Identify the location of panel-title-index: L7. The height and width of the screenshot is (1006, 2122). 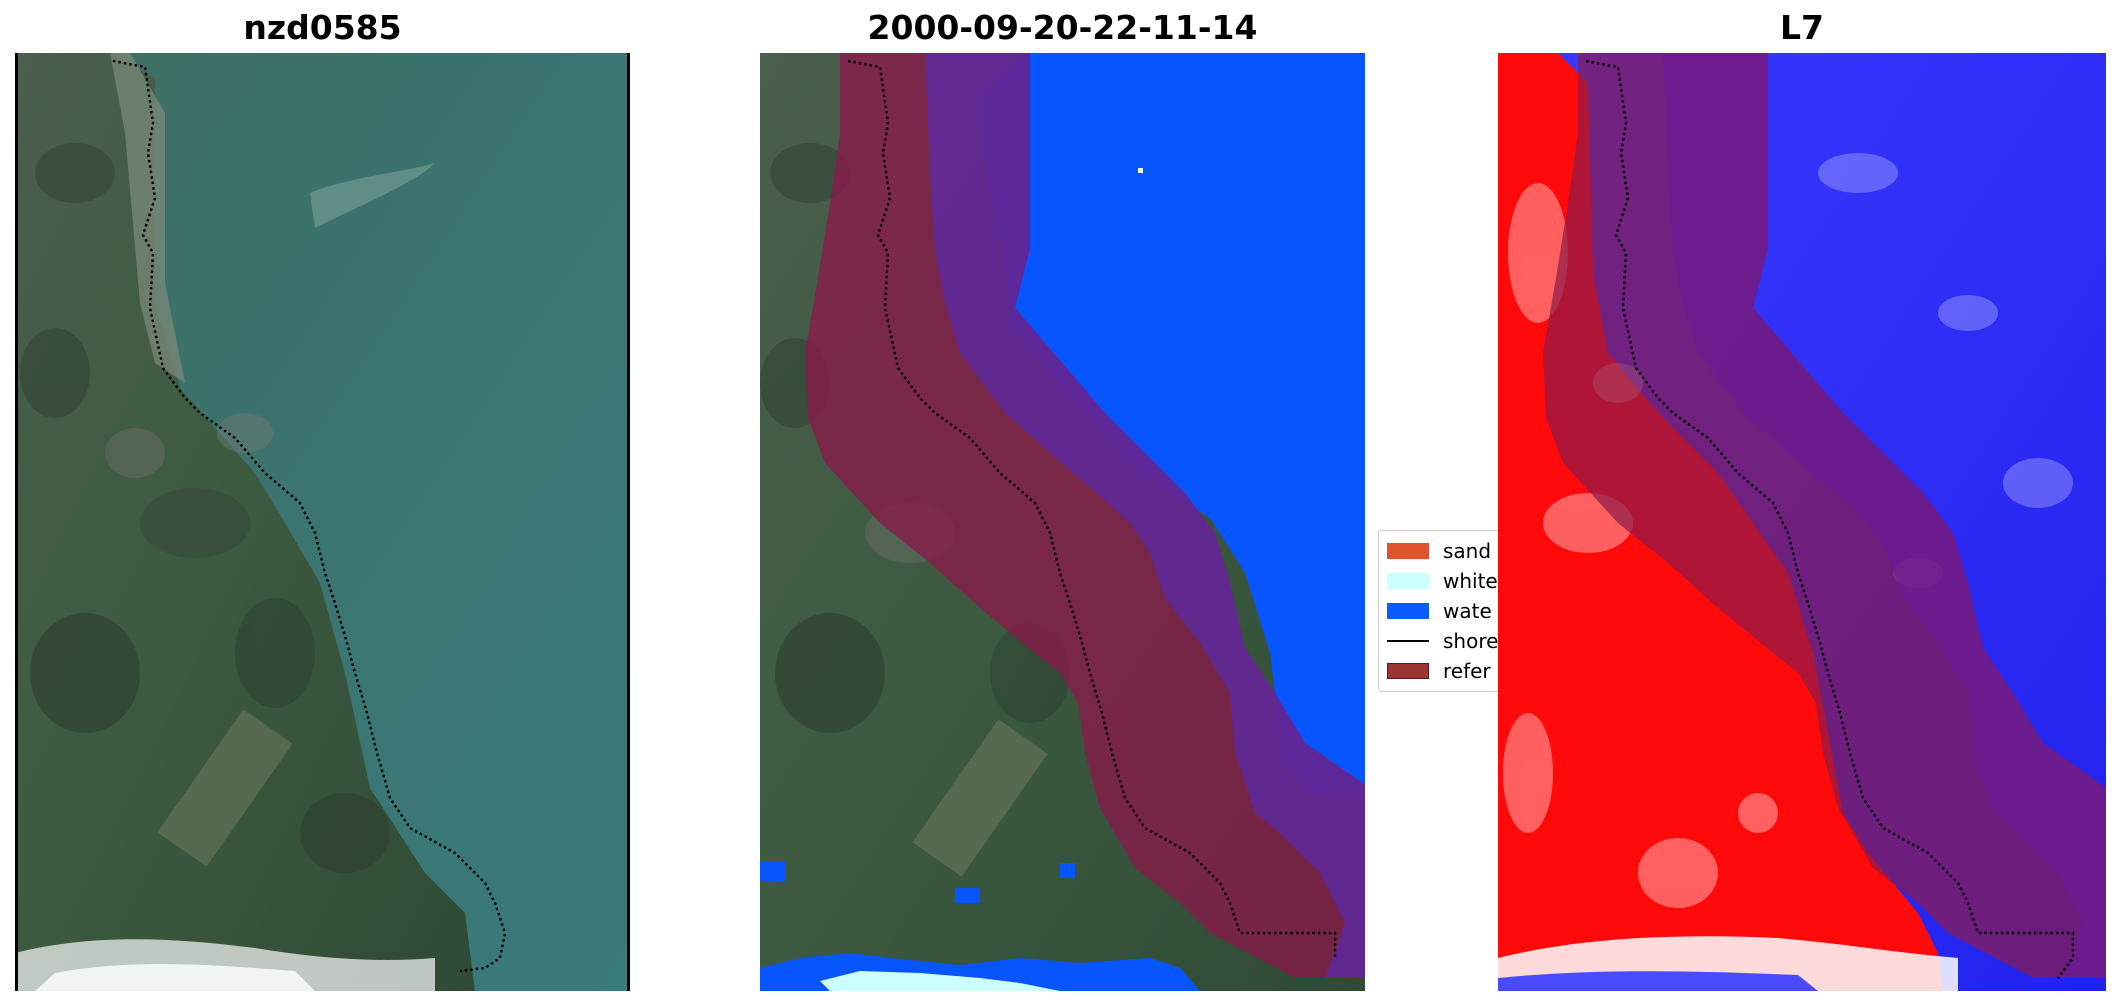
(1802, 27).